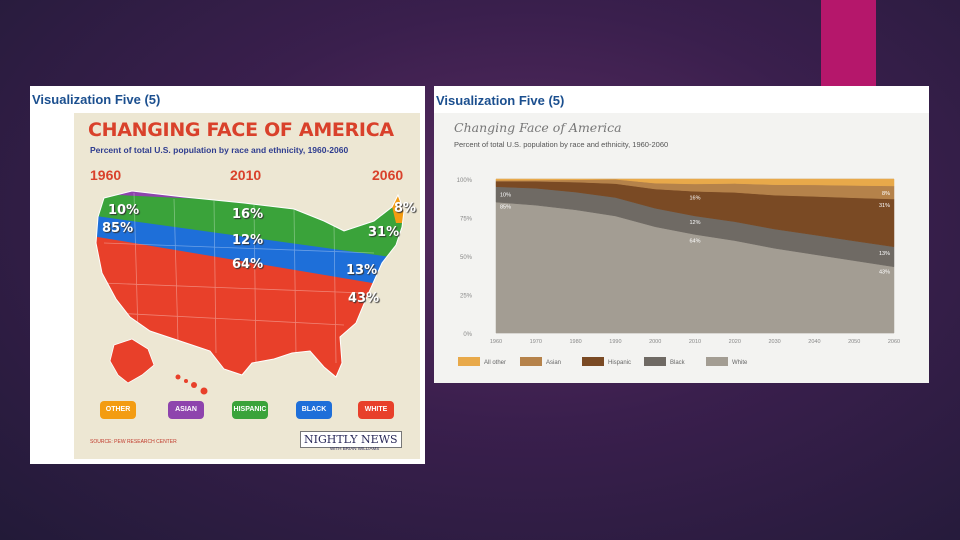  I want to click on x-tick-label: 1960, so click(496, 342).